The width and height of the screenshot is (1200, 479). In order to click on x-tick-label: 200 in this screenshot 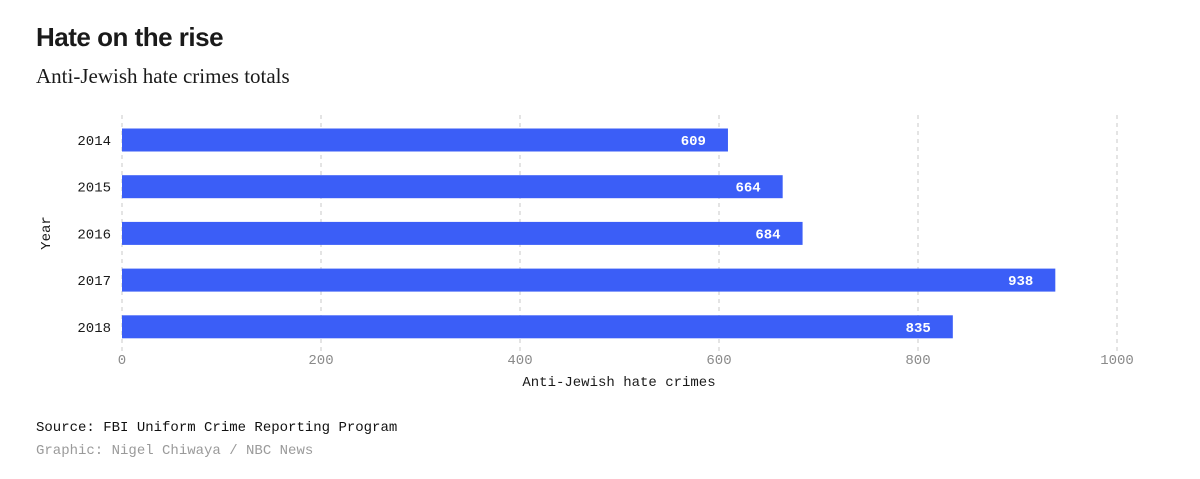, I will do `click(320, 361)`.